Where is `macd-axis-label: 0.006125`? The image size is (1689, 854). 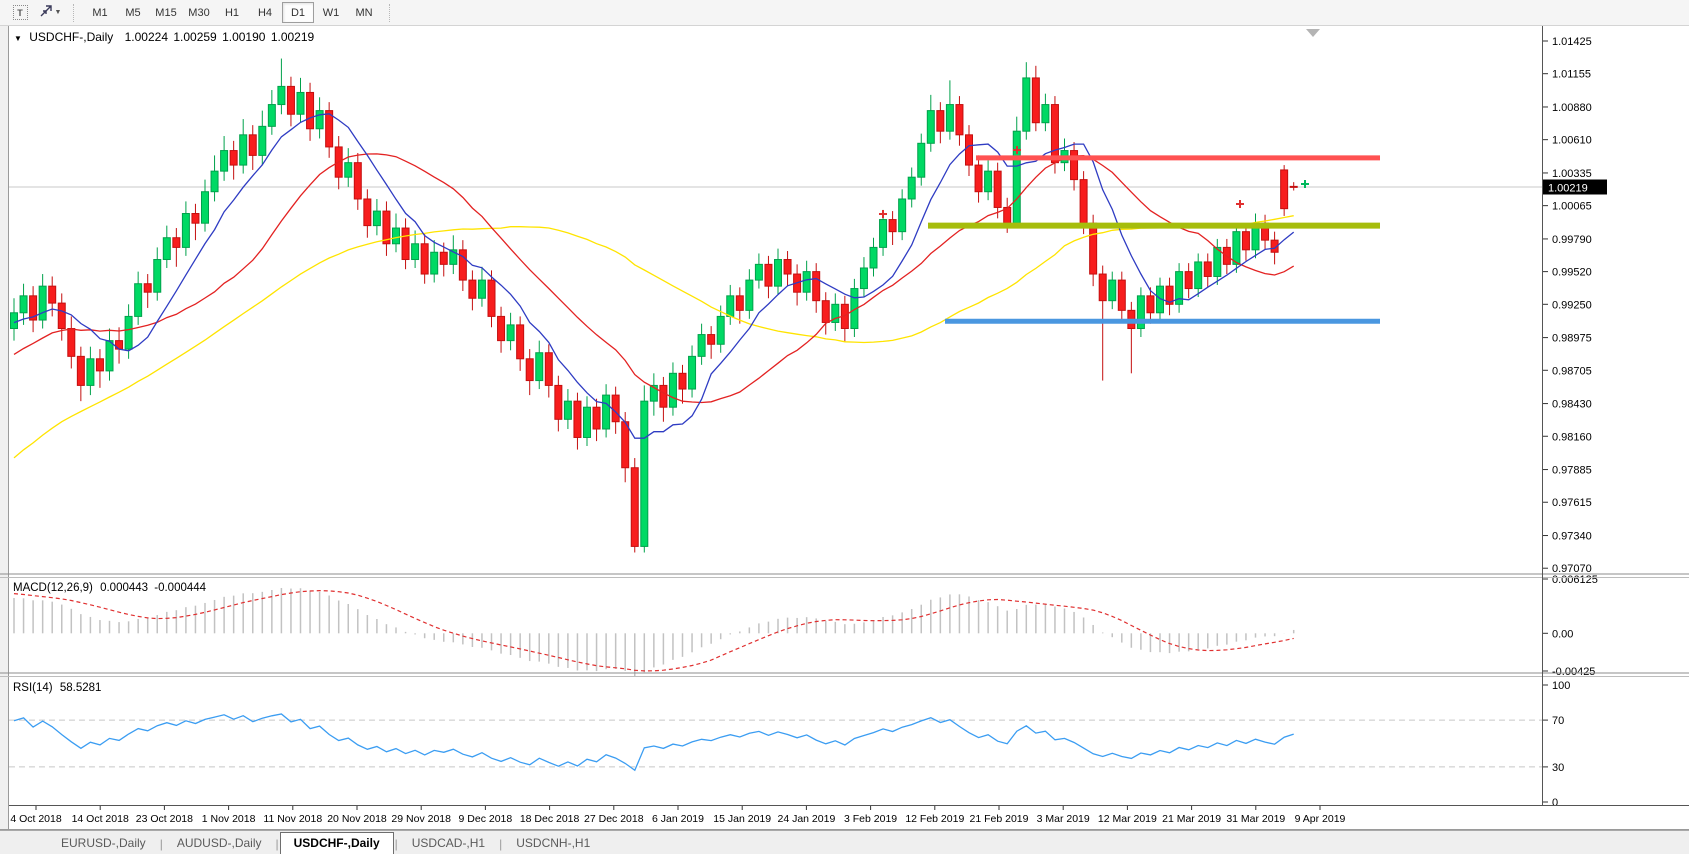
macd-axis-label: 0.006125 is located at coordinates (1575, 580).